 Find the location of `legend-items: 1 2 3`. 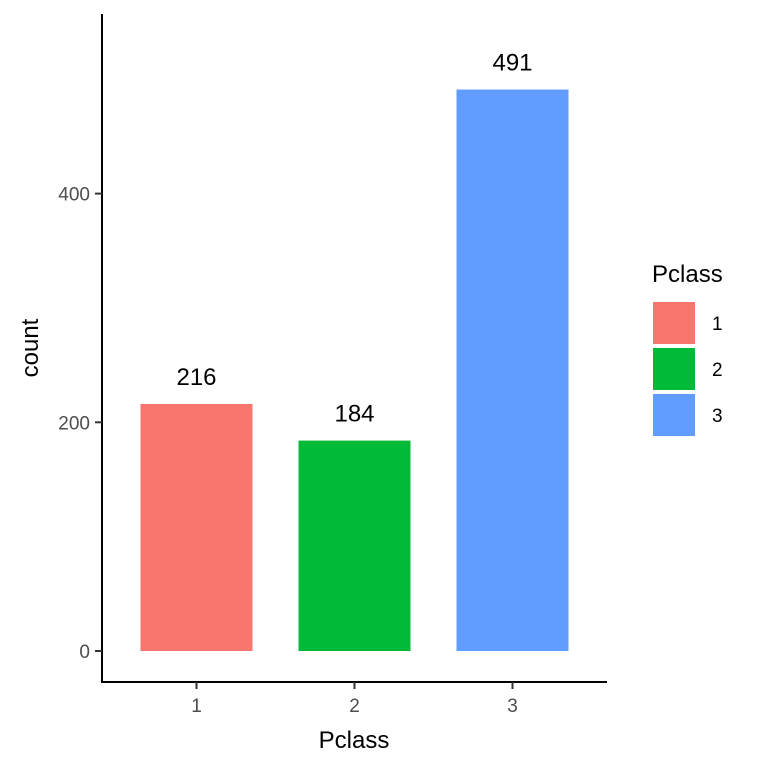

legend-items: 1 2 3 is located at coordinates (688, 369).